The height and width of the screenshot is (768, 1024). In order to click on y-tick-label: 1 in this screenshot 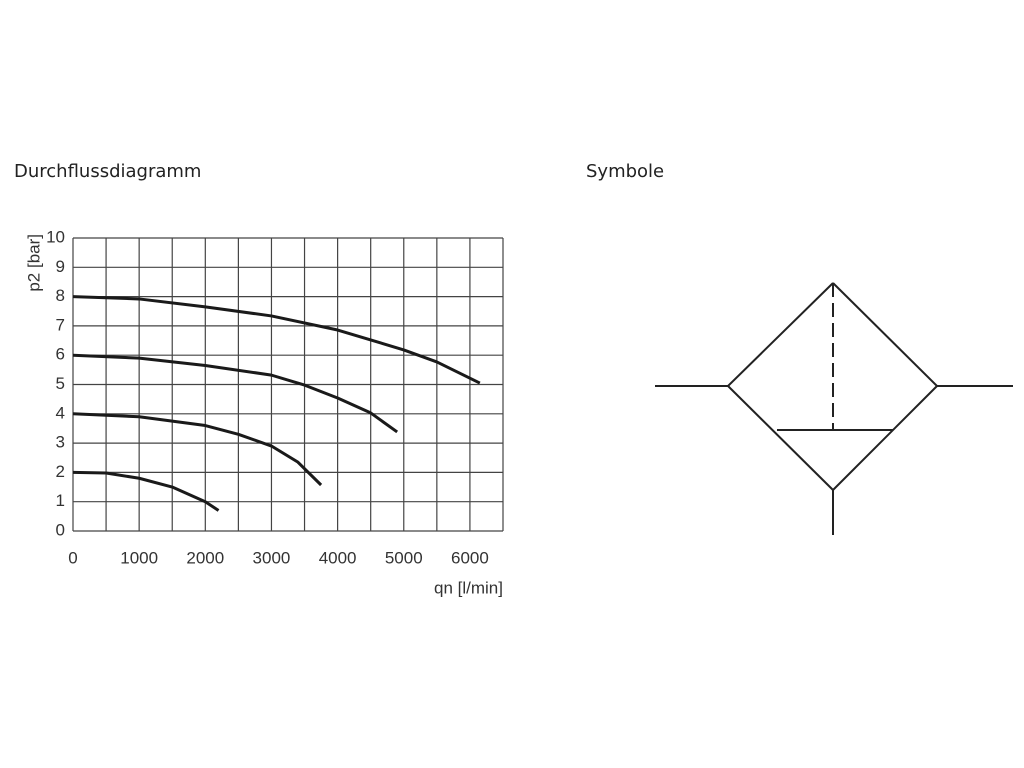, I will do `click(60, 500)`.